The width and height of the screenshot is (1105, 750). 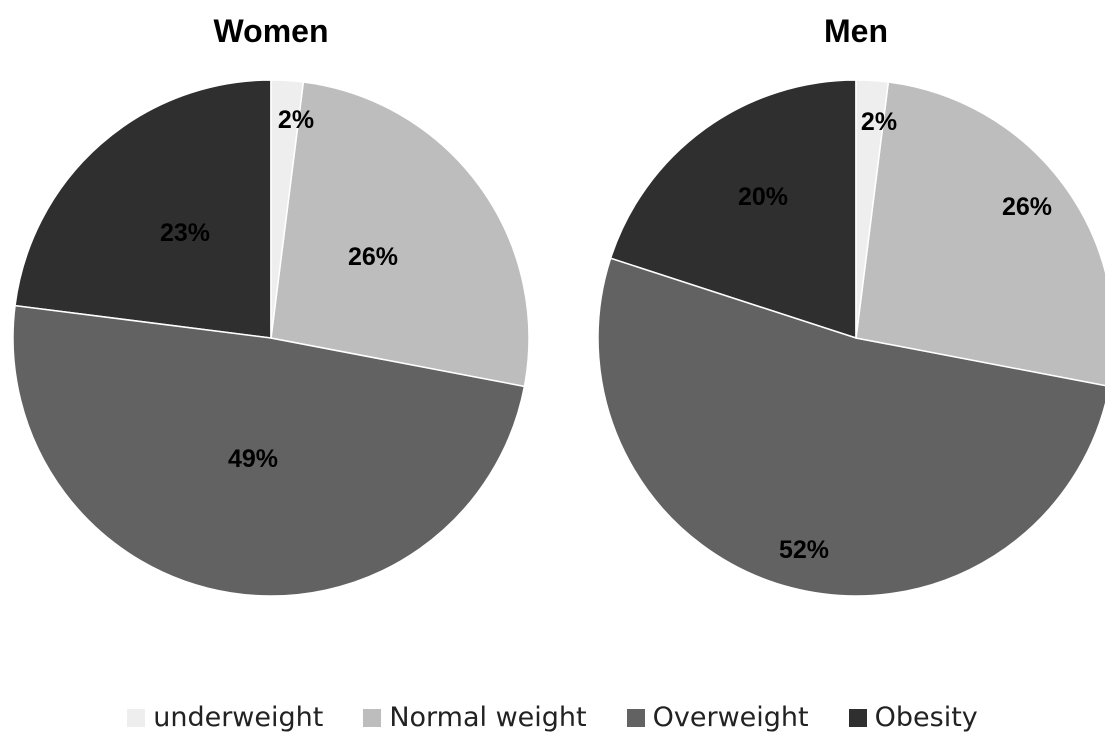 What do you see at coordinates (733, 209) in the screenshot?
I see `pie-slice-men-obesity` at bounding box center [733, 209].